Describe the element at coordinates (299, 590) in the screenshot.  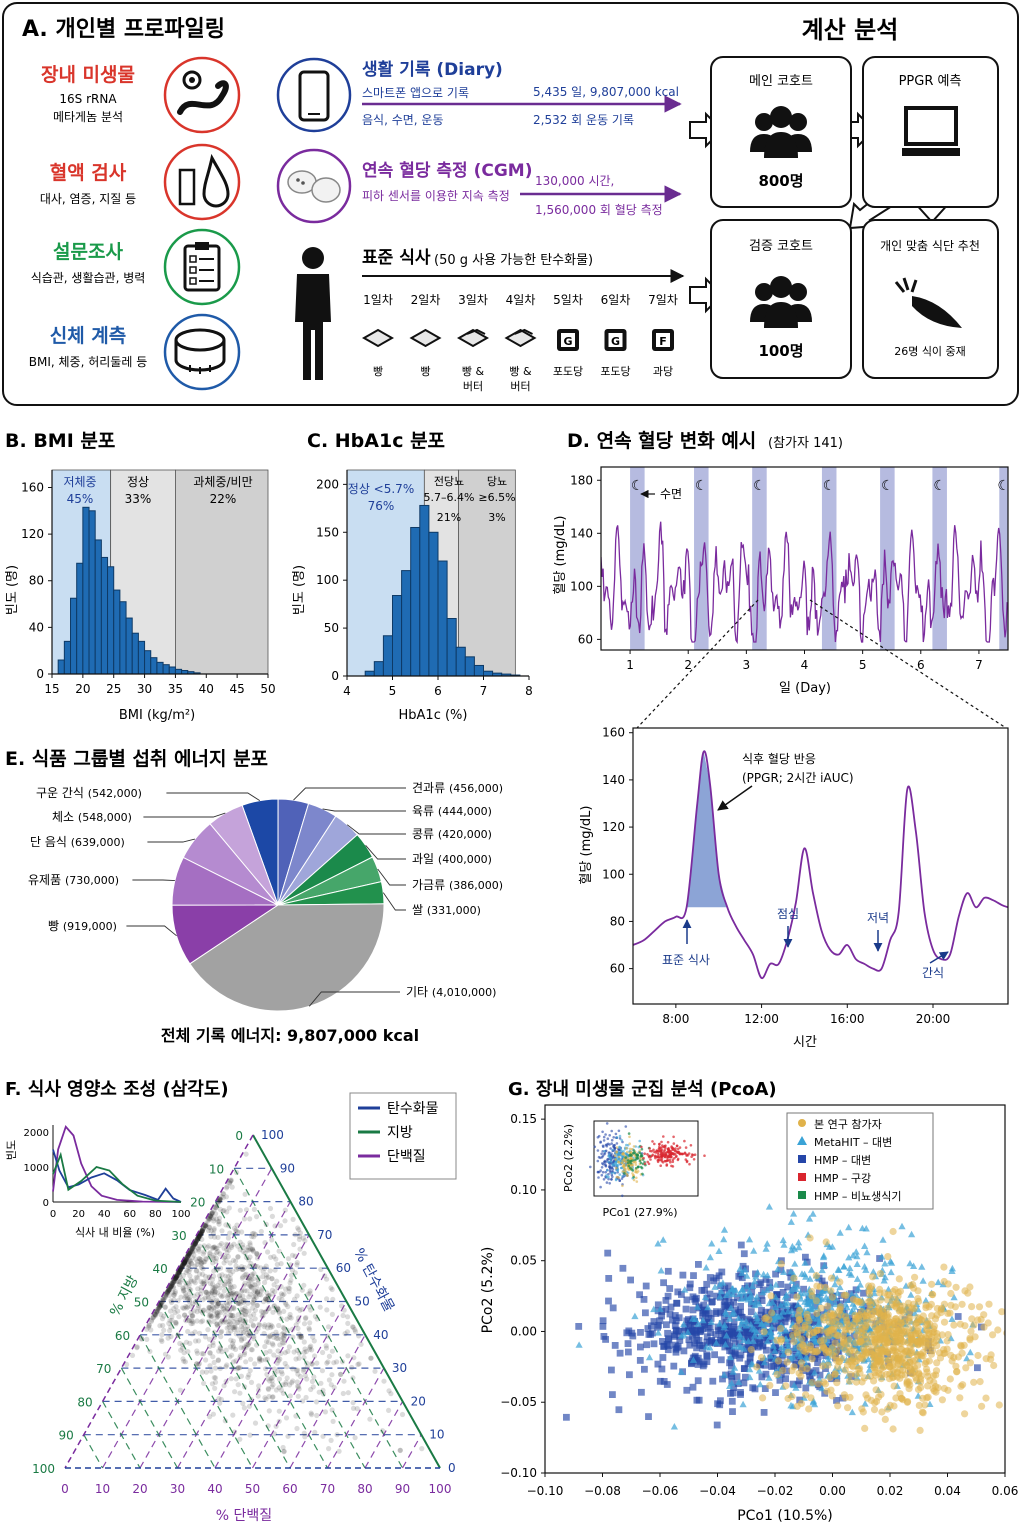
I see `hba1c-ylabel: 빈도 (명)` at that location.